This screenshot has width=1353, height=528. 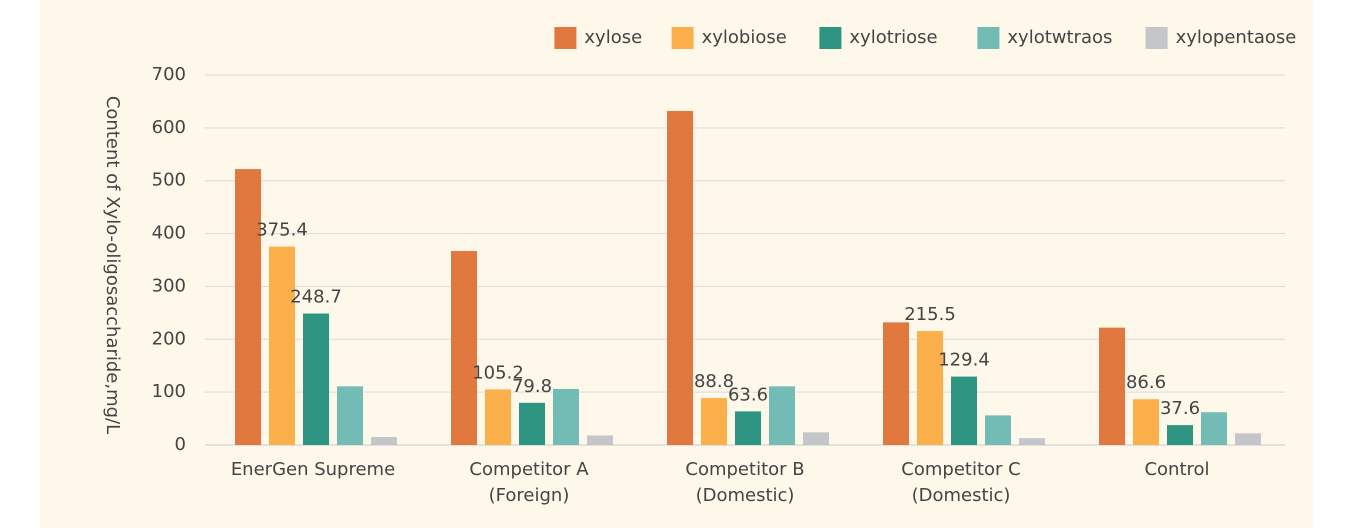 I want to click on x-tick-label: Competitor B, so click(x=744, y=469).